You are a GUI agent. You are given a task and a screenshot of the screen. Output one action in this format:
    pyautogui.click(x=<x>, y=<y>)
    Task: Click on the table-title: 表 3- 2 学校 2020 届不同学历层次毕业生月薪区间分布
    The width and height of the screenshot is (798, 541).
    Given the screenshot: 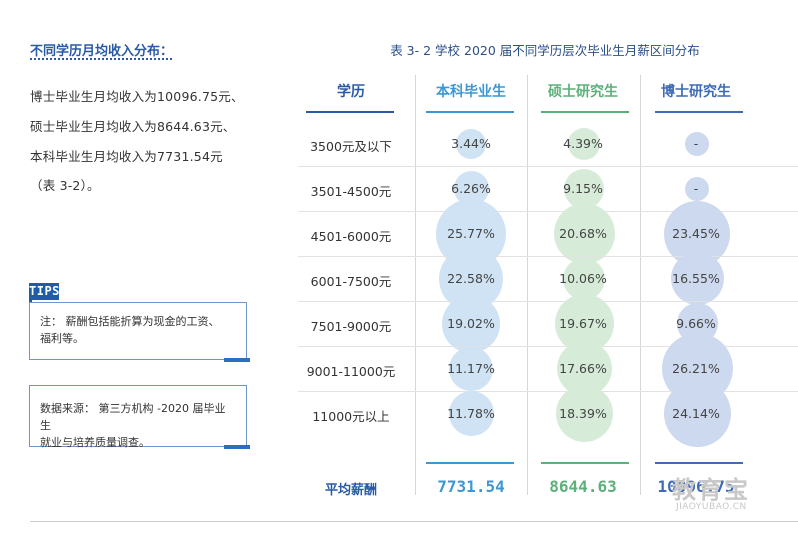 What is the action you would take?
    pyautogui.click(x=545, y=50)
    